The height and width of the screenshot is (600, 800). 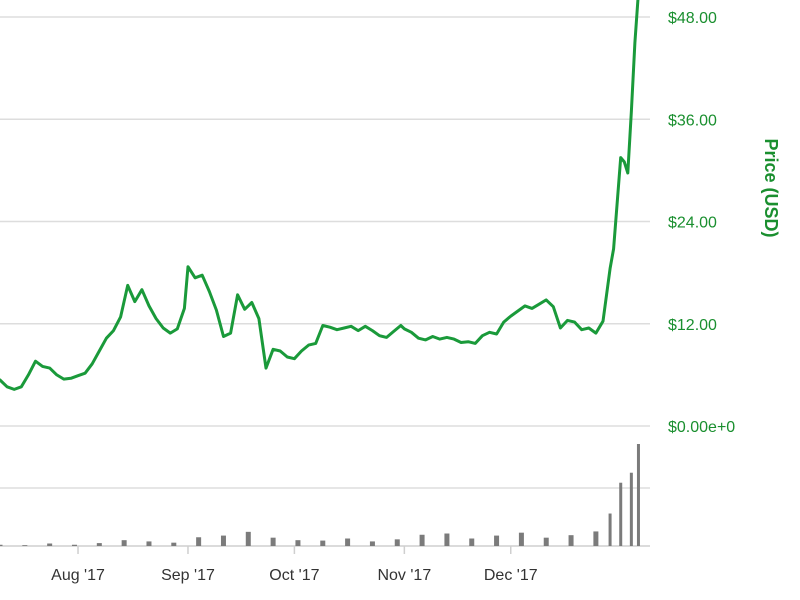 What do you see at coordinates (325, 517) in the screenshot?
I see `volume-grid` at bounding box center [325, 517].